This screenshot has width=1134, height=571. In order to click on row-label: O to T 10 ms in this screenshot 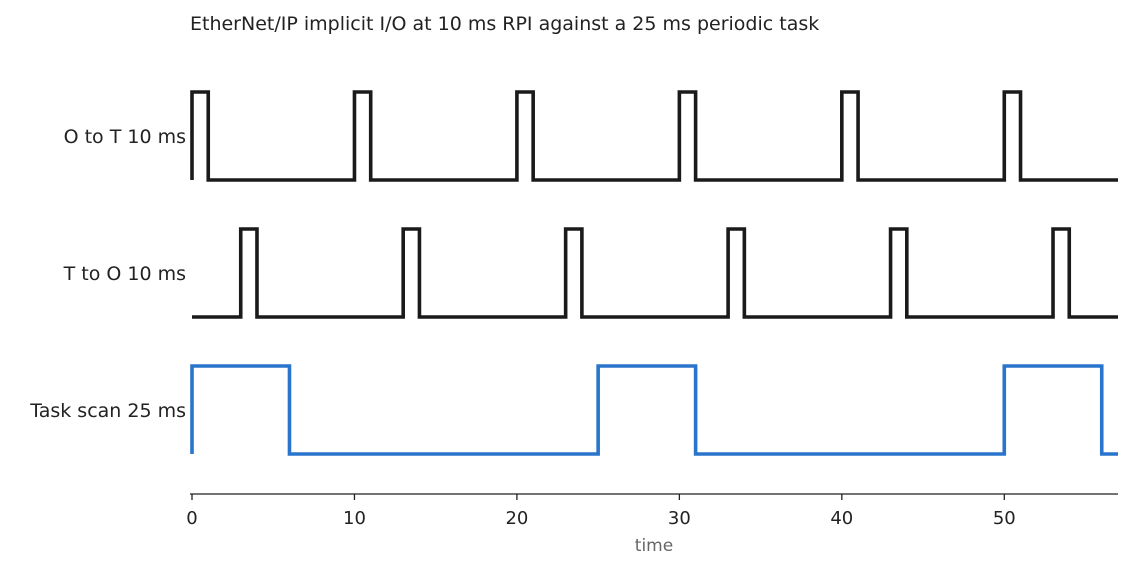, I will do `click(125, 137)`.